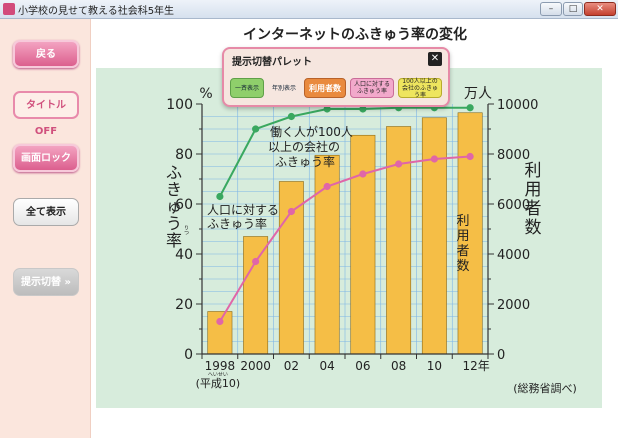  I want to click on left-tick-label: 60, so click(184, 205).